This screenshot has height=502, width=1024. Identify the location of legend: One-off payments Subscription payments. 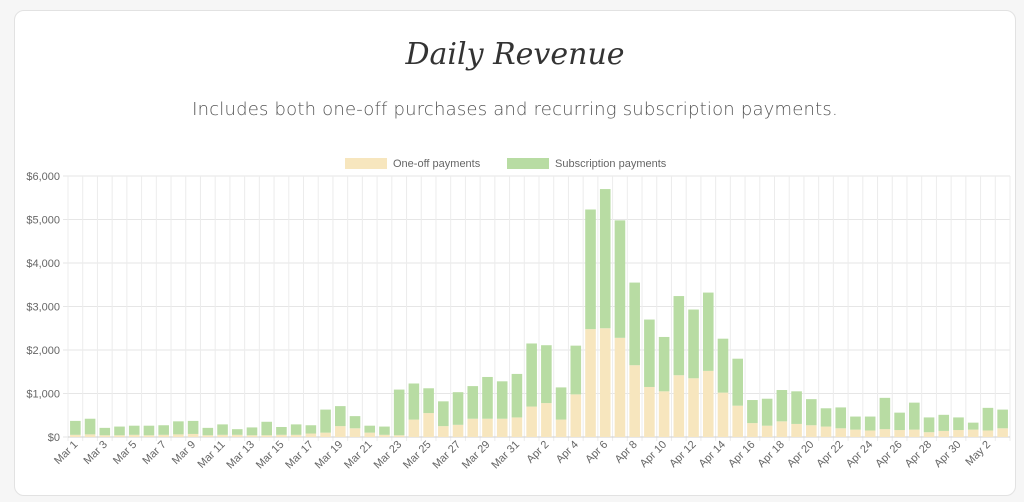
(506, 164).